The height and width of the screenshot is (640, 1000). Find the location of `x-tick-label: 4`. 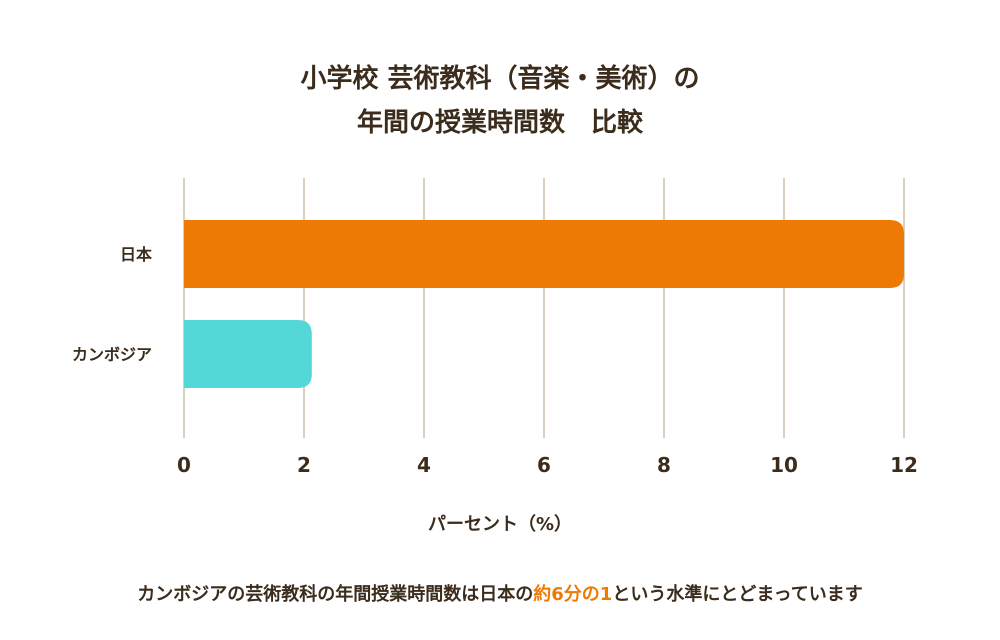

x-tick-label: 4 is located at coordinates (424, 465).